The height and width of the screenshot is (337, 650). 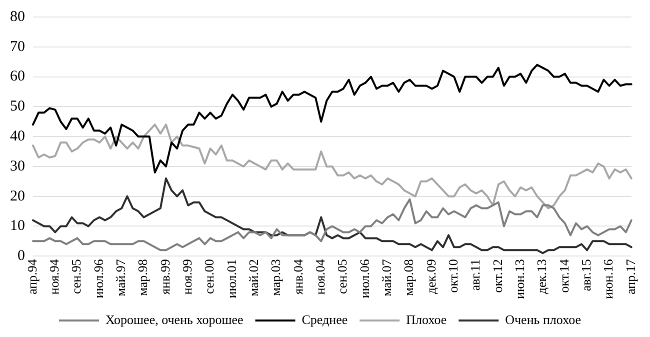 What do you see at coordinates (325, 319) in the screenshot?
I see `legend-label: Среднее` at bounding box center [325, 319].